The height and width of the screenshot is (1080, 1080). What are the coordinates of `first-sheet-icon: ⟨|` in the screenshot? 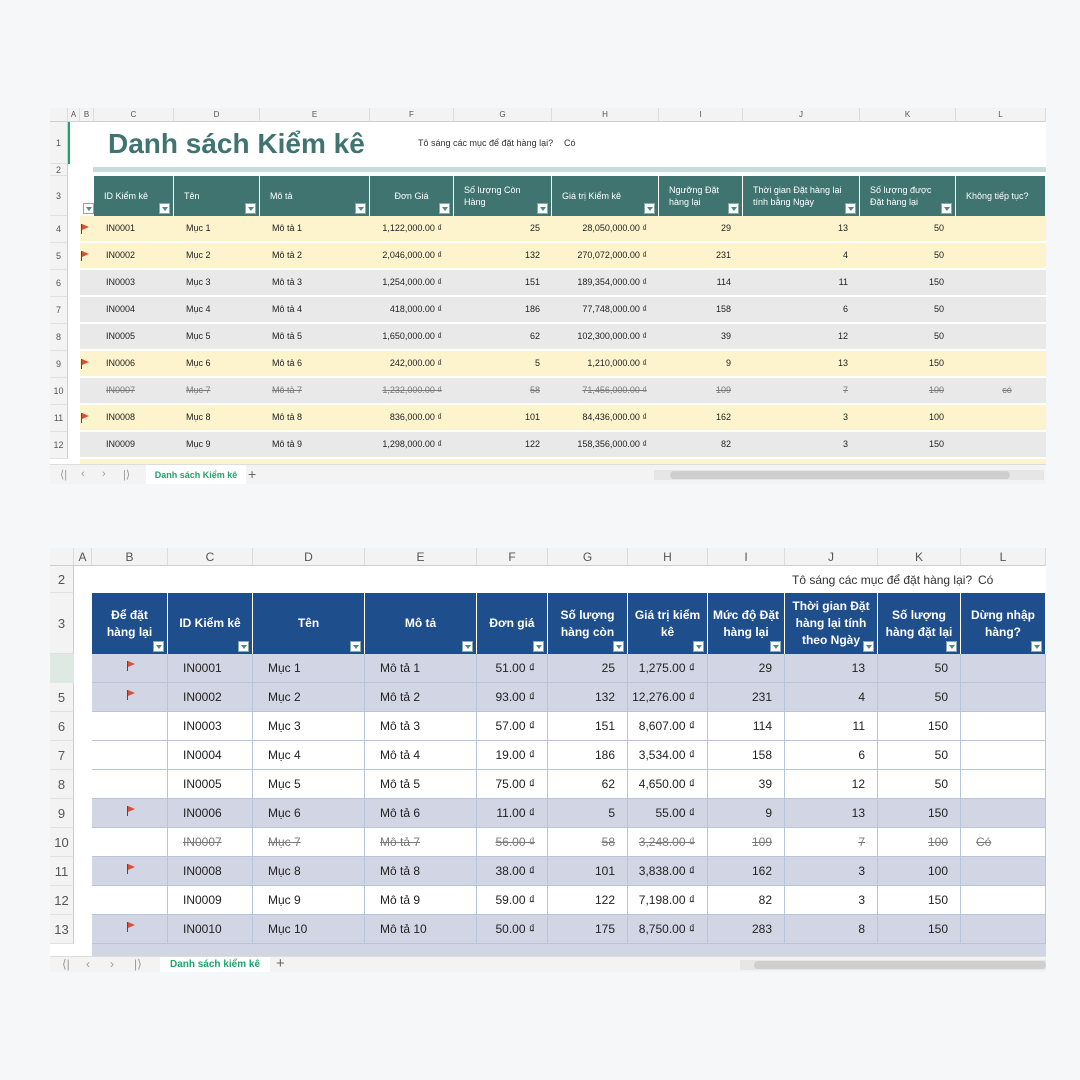 It's located at (64, 475).